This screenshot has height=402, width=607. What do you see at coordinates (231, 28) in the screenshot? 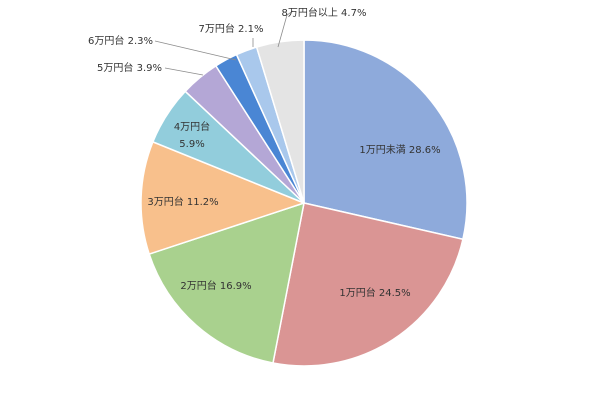
I see `data-label-8: 7万円台 2.1%` at bounding box center [231, 28].